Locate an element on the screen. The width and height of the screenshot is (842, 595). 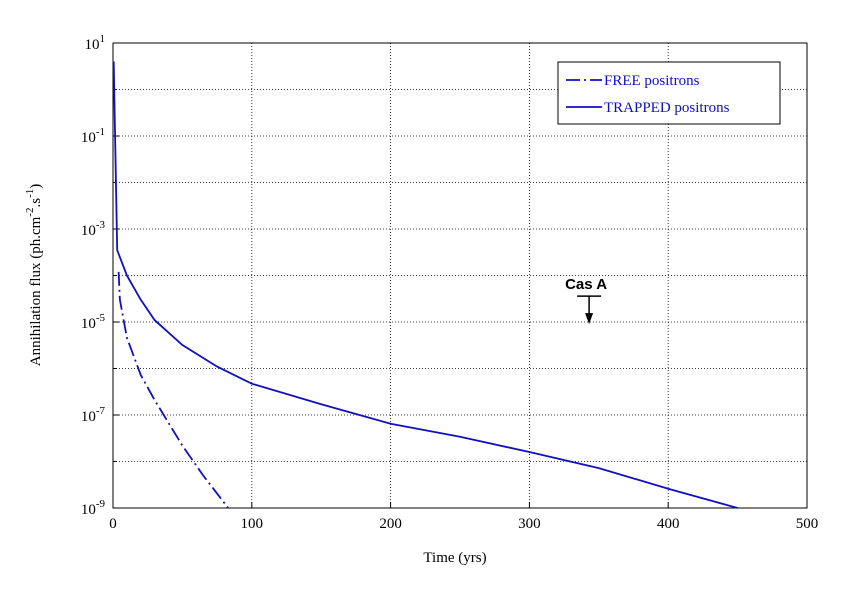
y-tick-label: 10⁻¹ is located at coordinates (93, 136).